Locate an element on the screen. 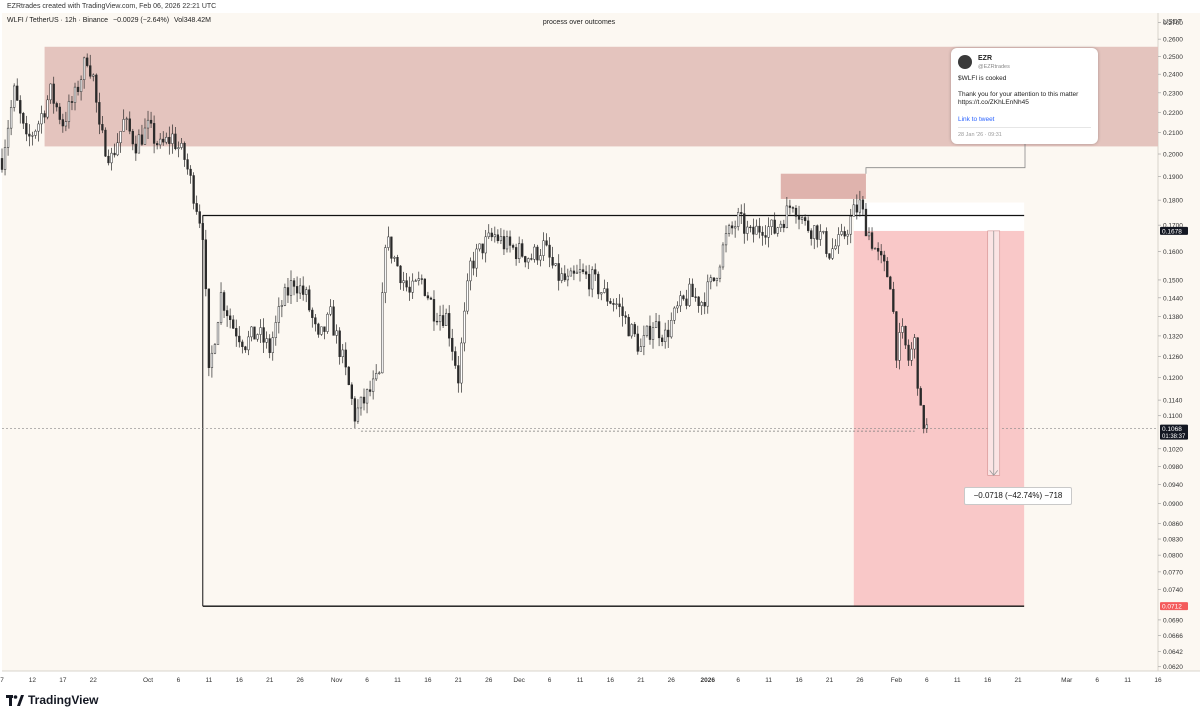 This screenshot has height=715, width=1200. tradingview-logo: TradingView is located at coordinates (52, 700).